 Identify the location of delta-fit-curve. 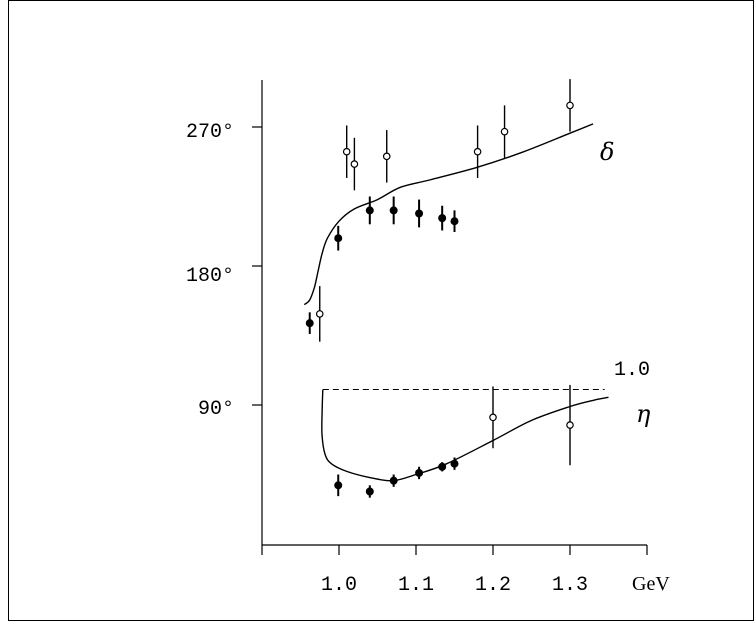
(448, 214).